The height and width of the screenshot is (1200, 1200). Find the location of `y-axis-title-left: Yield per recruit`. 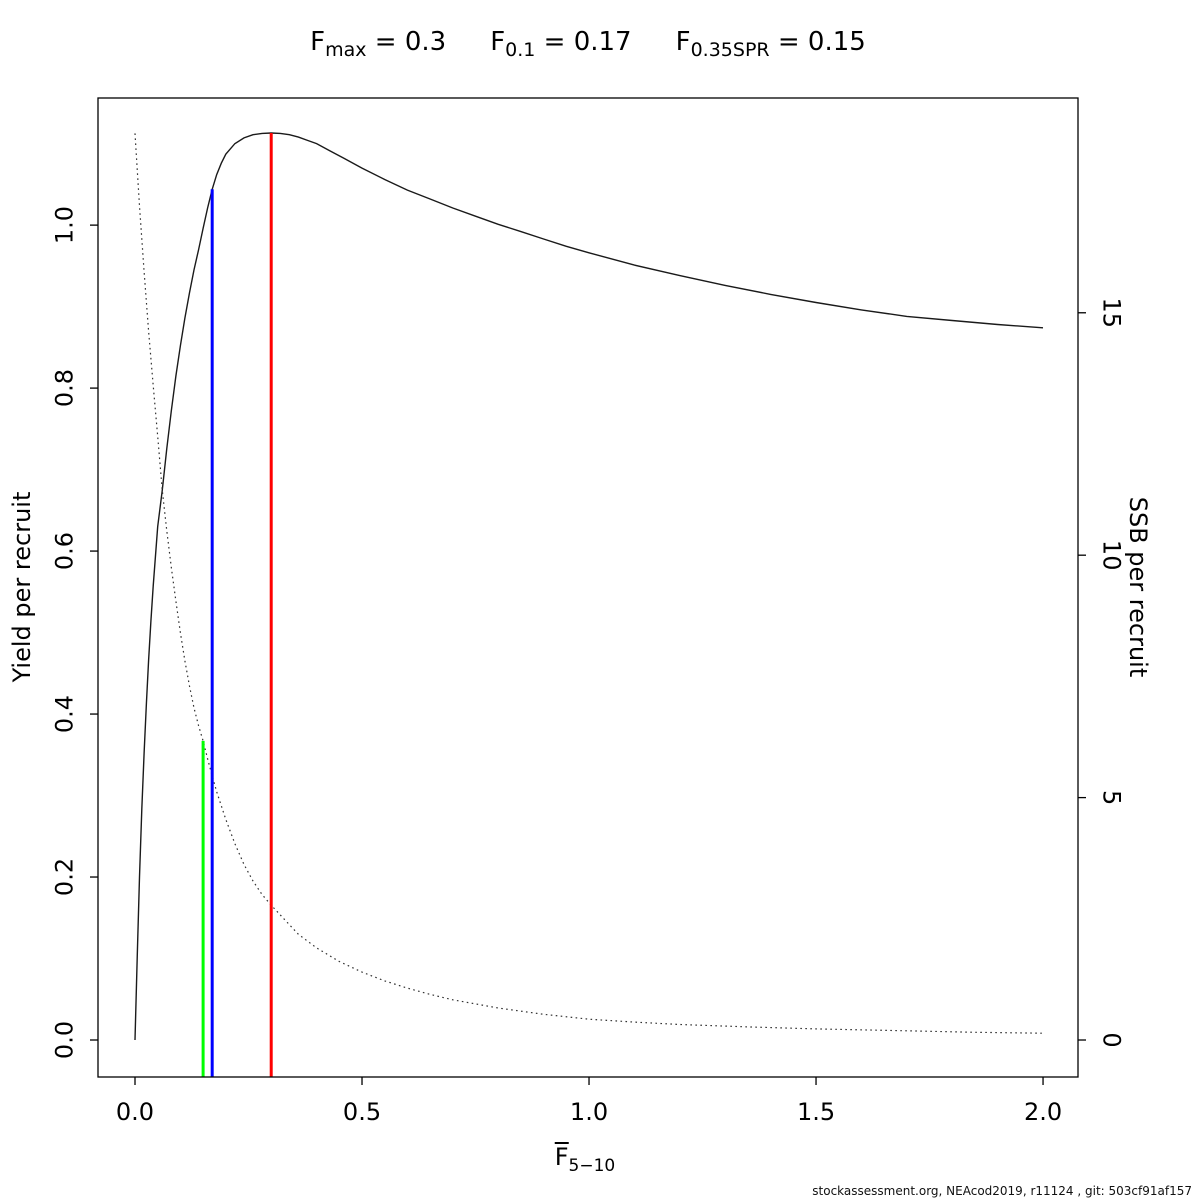

y-axis-title-left: Yield per recruit is located at coordinates (22, 587).